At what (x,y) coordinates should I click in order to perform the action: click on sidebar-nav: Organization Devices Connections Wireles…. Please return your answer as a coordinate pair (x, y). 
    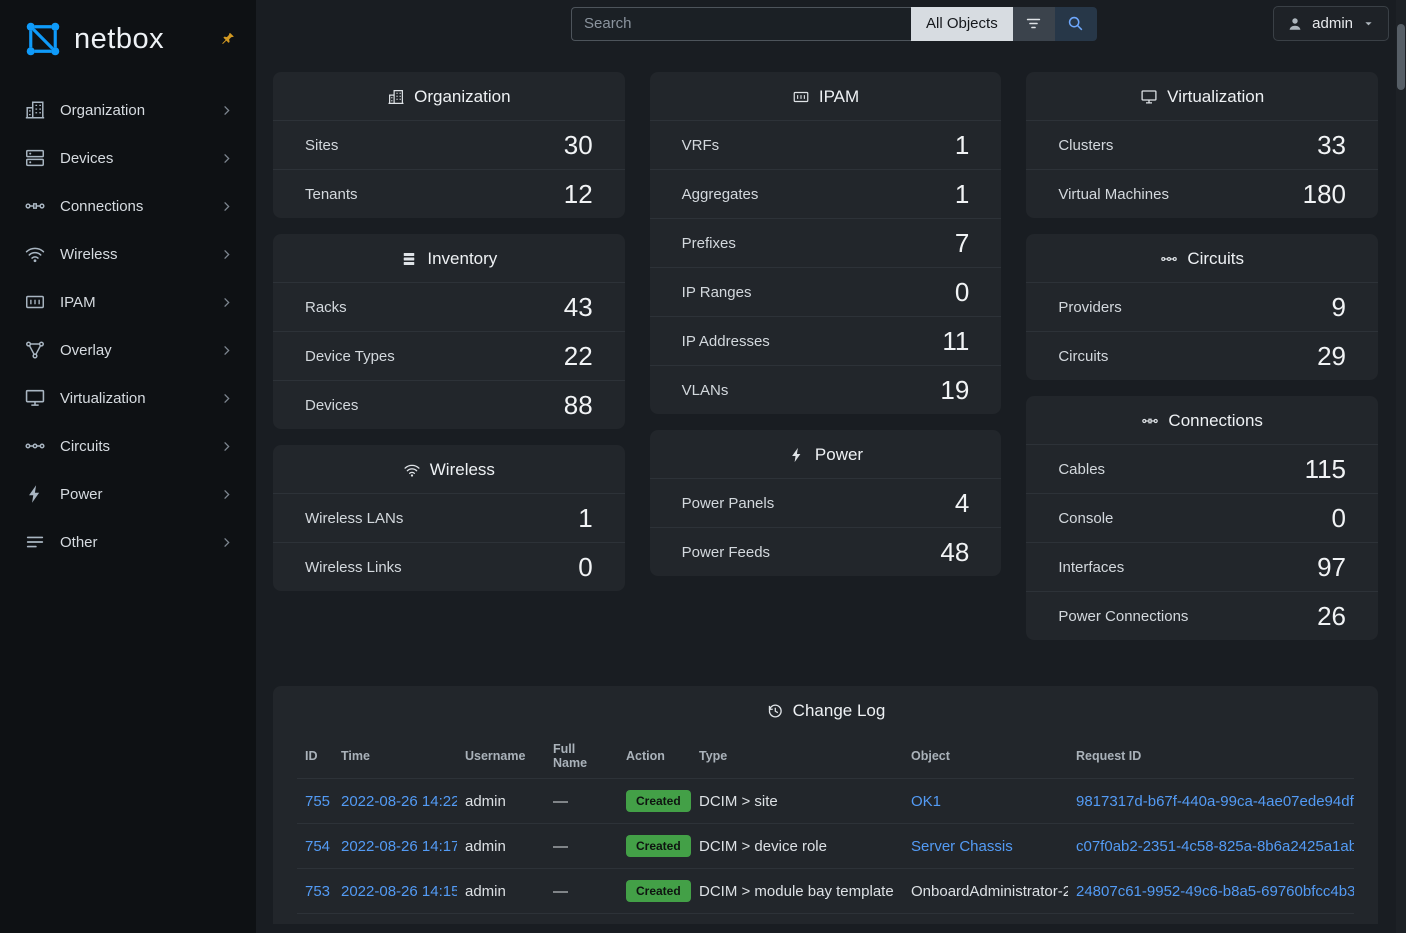
    Looking at the image, I should click on (128, 323).